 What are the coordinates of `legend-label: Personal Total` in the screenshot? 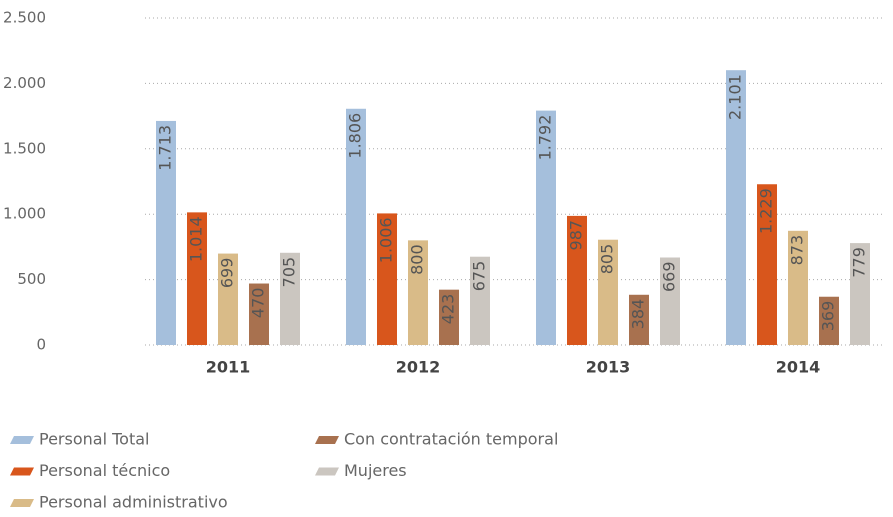 It's located at (94, 439).